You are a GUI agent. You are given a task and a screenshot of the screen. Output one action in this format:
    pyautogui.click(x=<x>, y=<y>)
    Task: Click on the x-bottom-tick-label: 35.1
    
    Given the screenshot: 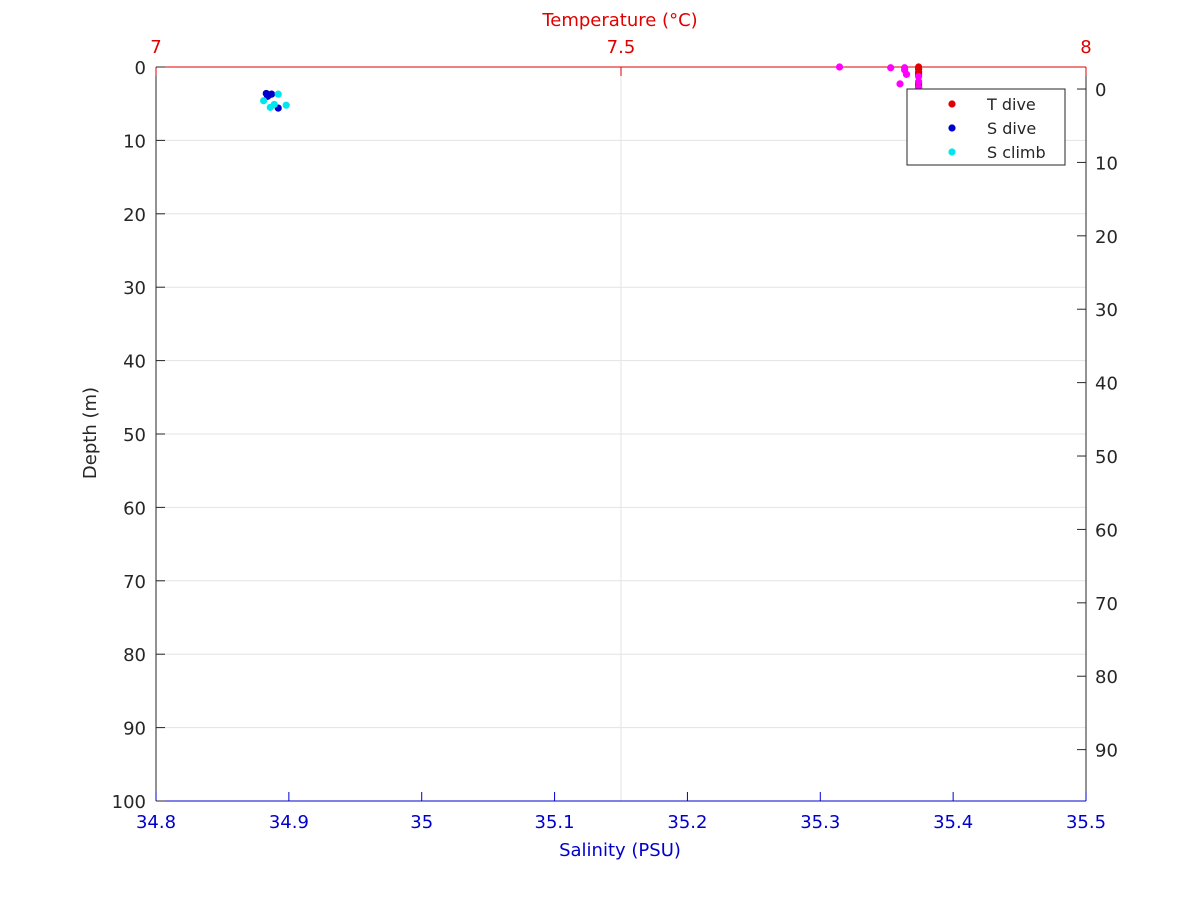 What is the action you would take?
    pyautogui.click(x=555, y=822)
    